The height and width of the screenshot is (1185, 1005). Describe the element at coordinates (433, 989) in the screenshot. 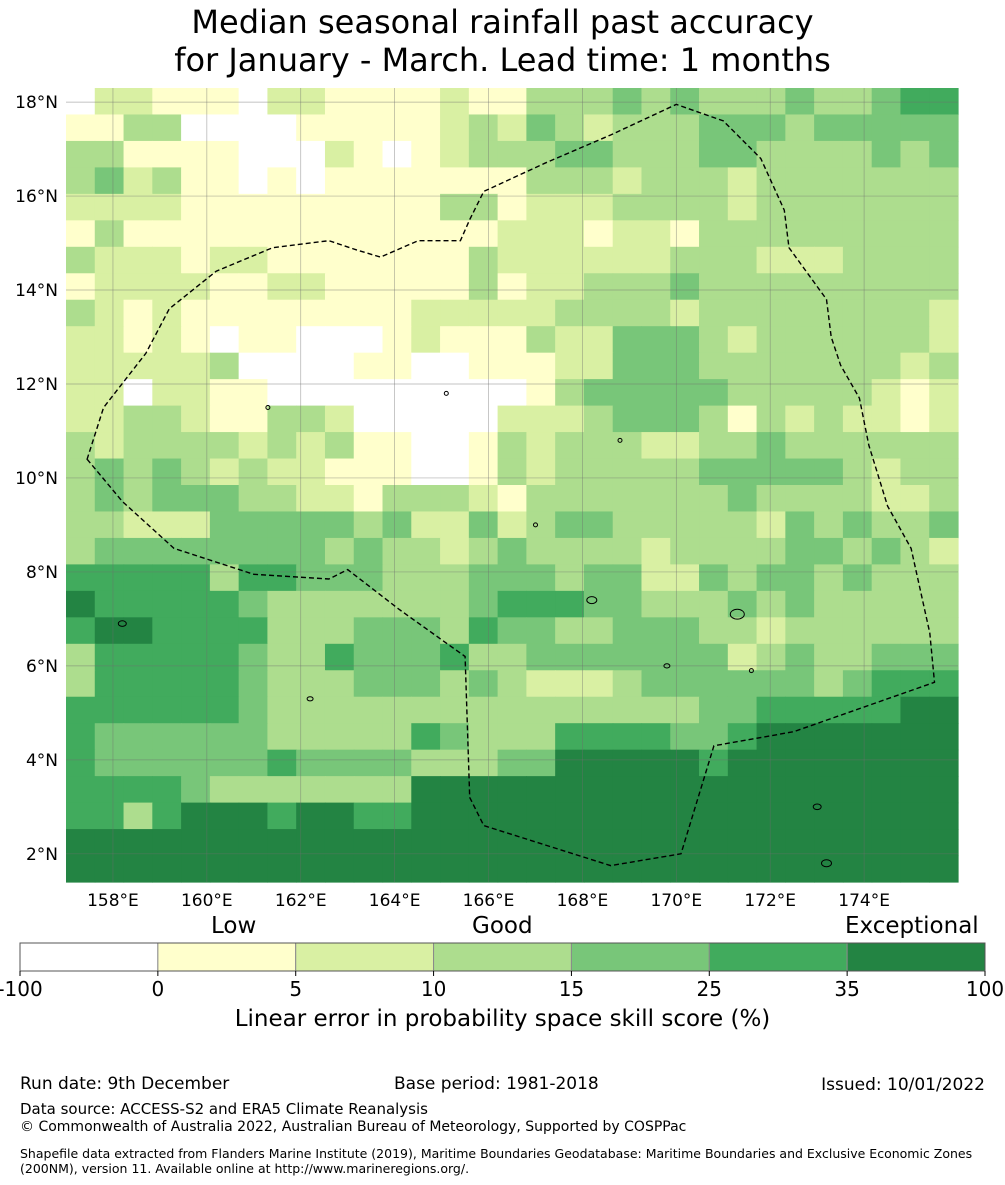

I see `colorbar-tick-label: 10` at that location.